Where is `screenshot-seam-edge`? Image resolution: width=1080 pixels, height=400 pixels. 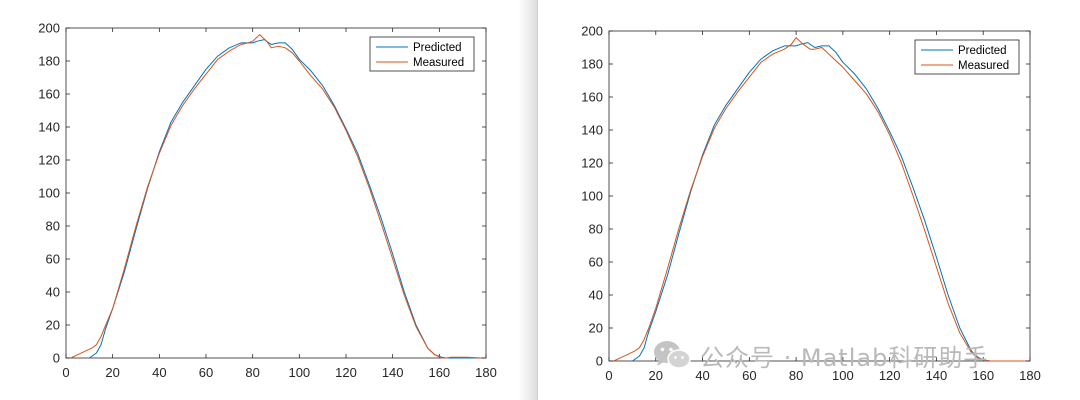
screenshot-seam-edge is located at coordinates (537, 200).